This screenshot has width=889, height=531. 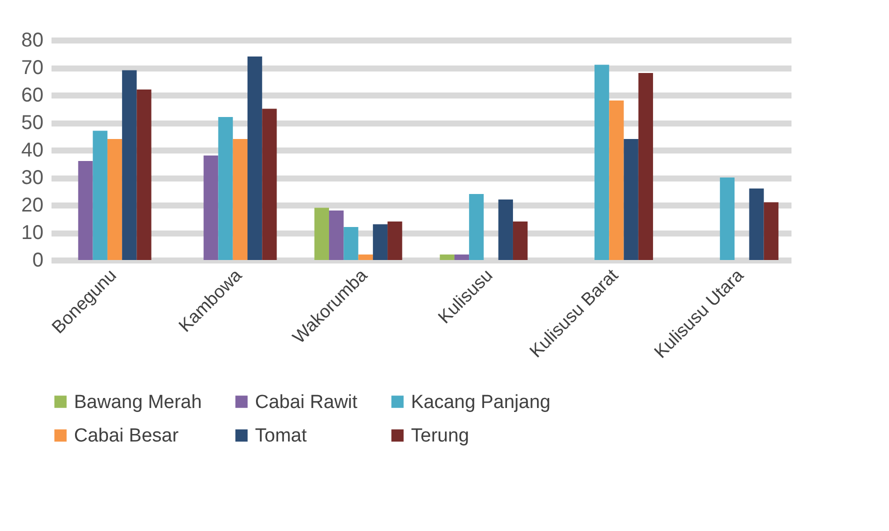 I want to click on y-tick-label: 70, so click(x=32, y=68).